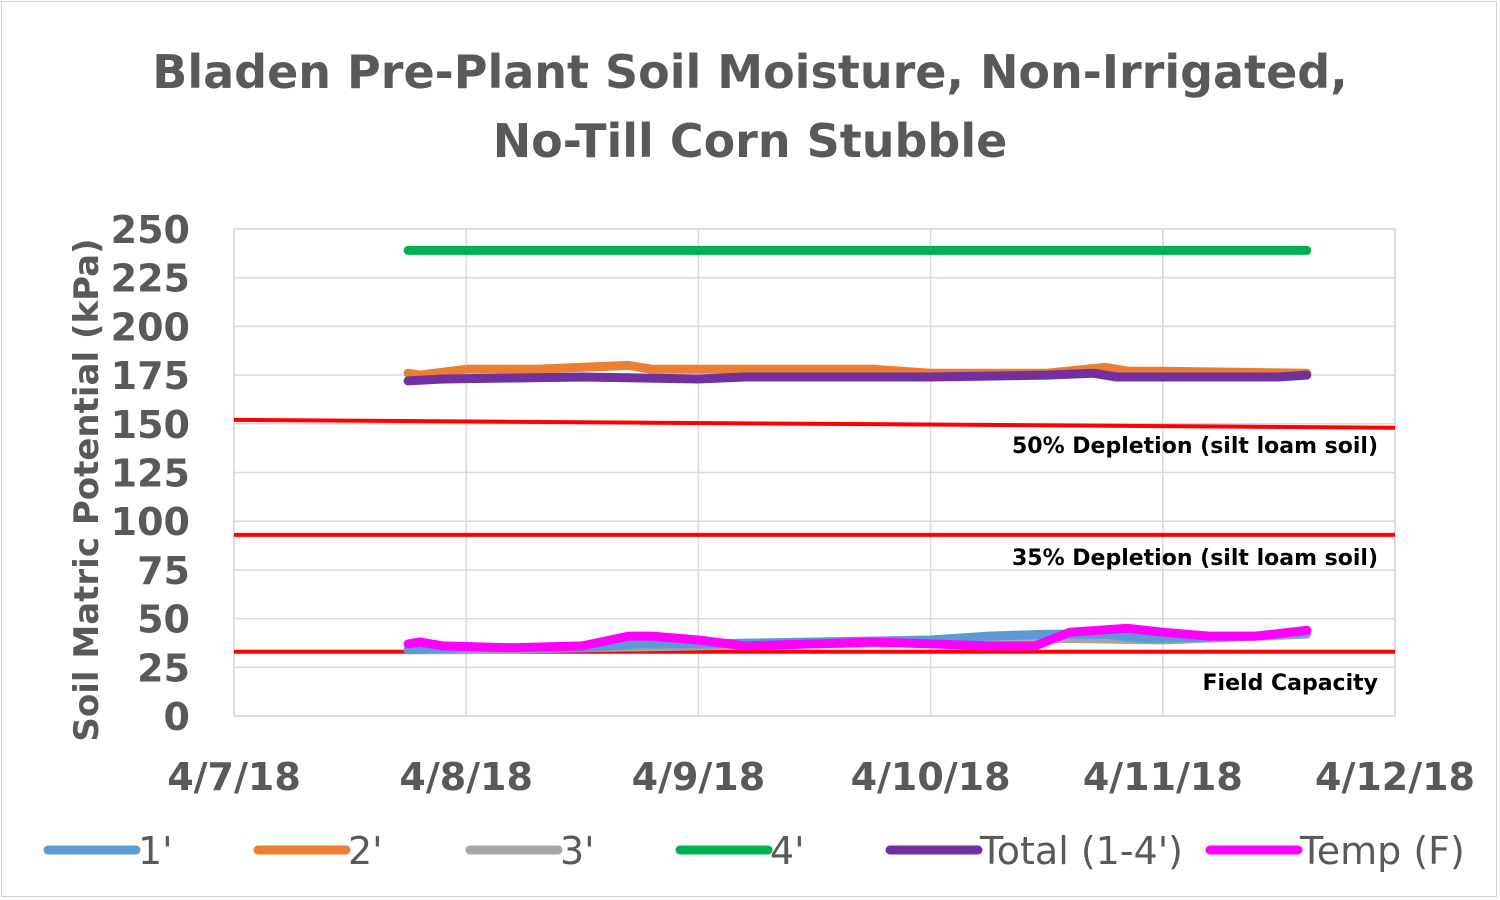 This screenshot has height=900, width=1500. I want to click on y-tick-label: 25, so click(163, 668).